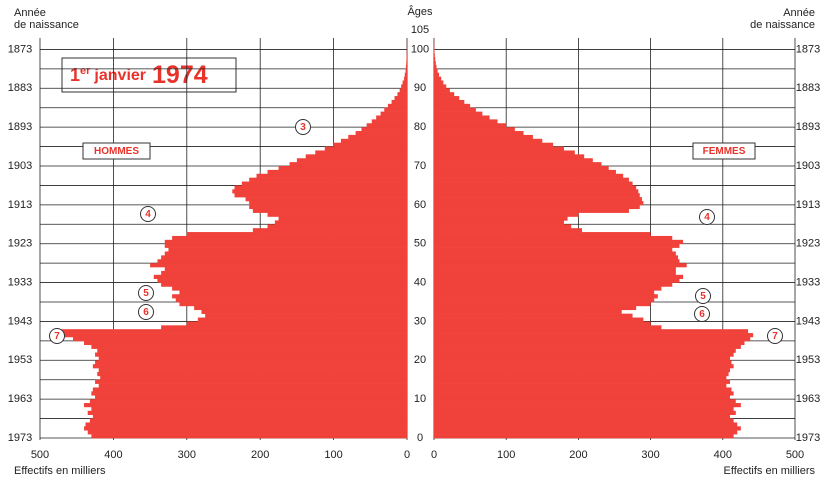  What do you see at coordinates (20, 282) in the screenshot?
I see `y2-tick-label: 1933` at bounding box center [20, 282].